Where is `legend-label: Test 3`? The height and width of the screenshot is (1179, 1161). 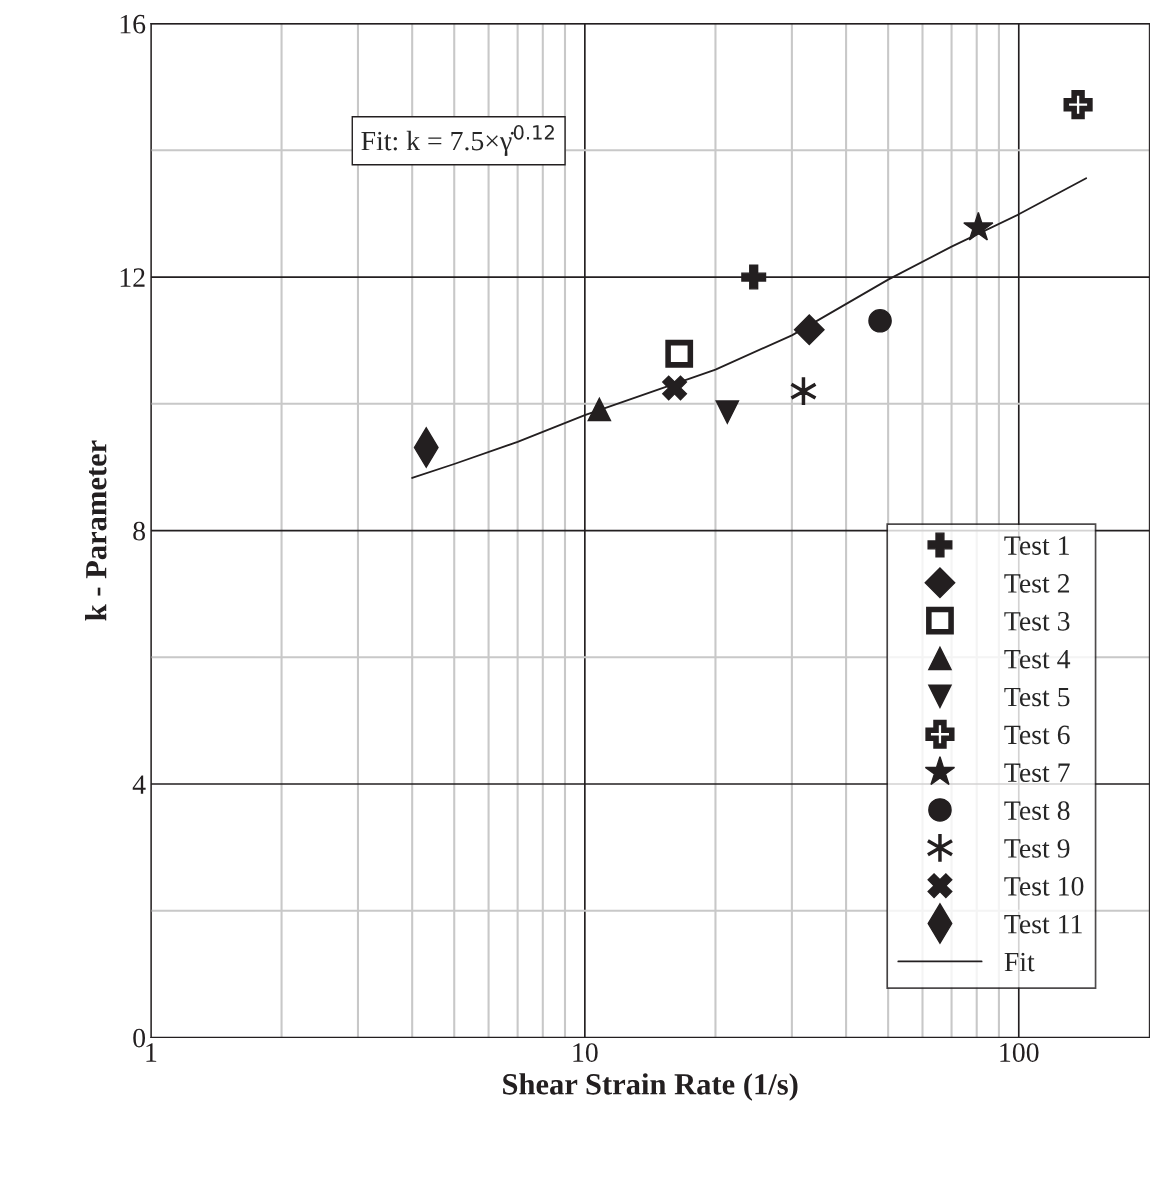
legend-label: Test 3 is located at coordinates (1037, 621).